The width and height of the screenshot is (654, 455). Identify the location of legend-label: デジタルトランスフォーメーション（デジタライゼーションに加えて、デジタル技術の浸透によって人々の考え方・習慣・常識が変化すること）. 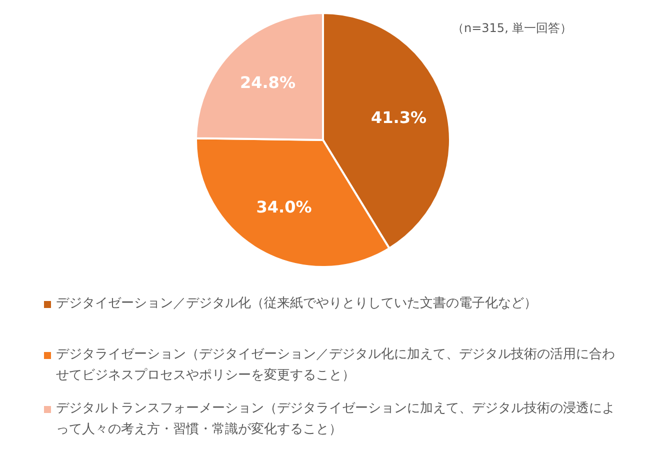
(336, 419).